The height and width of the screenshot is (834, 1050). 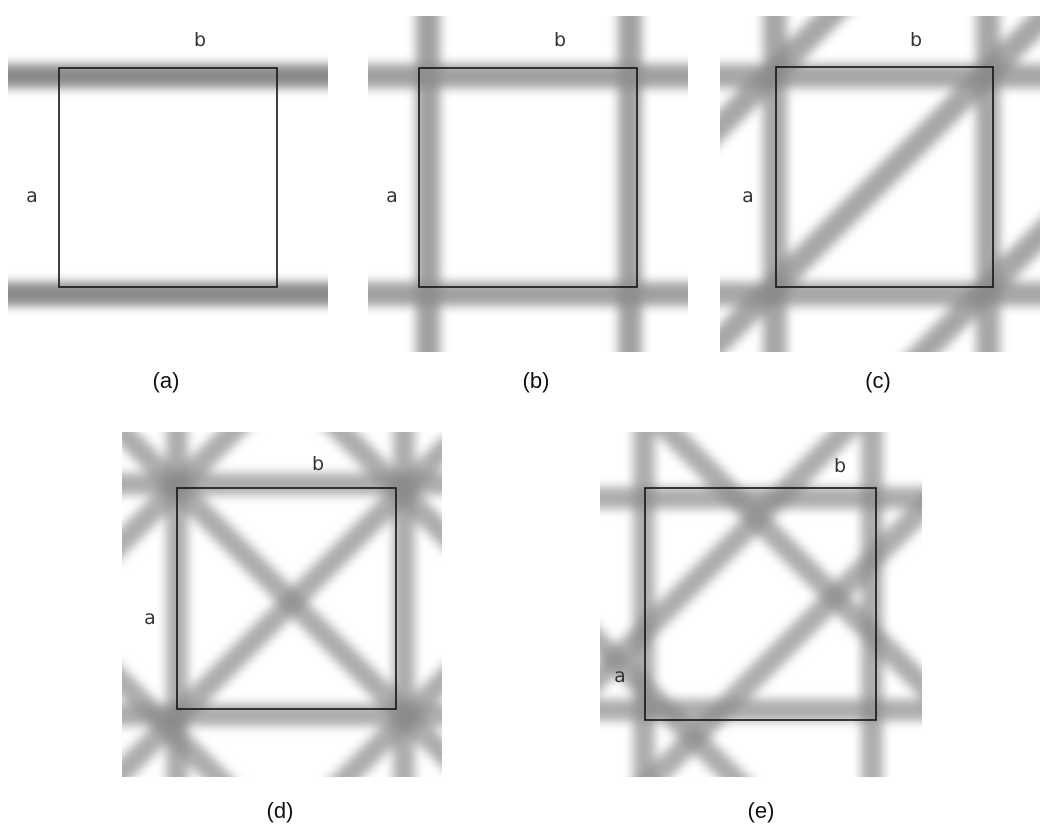 I want to click on panel-e: b a, so click(x=761, y=604).